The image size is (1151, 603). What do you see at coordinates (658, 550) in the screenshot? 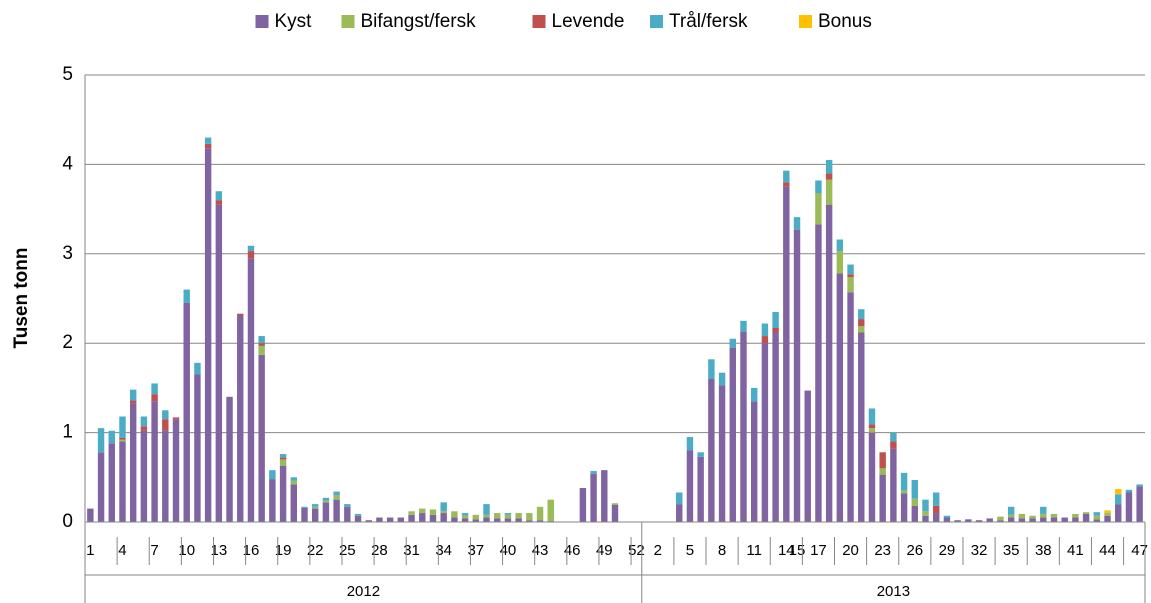
I see `x-tick-label: 2` at bounding box center [658, 550].